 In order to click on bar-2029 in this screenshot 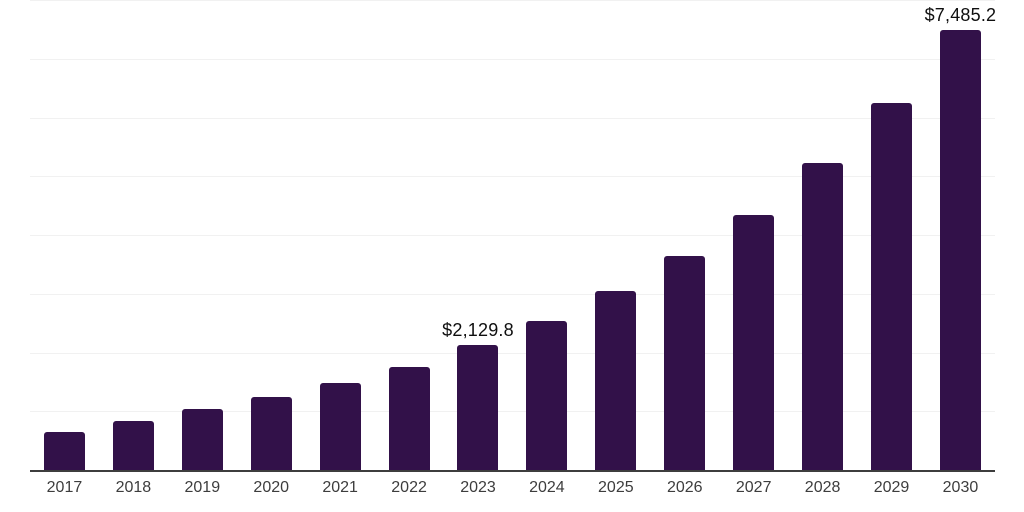, I will do `click(892, 286)`.